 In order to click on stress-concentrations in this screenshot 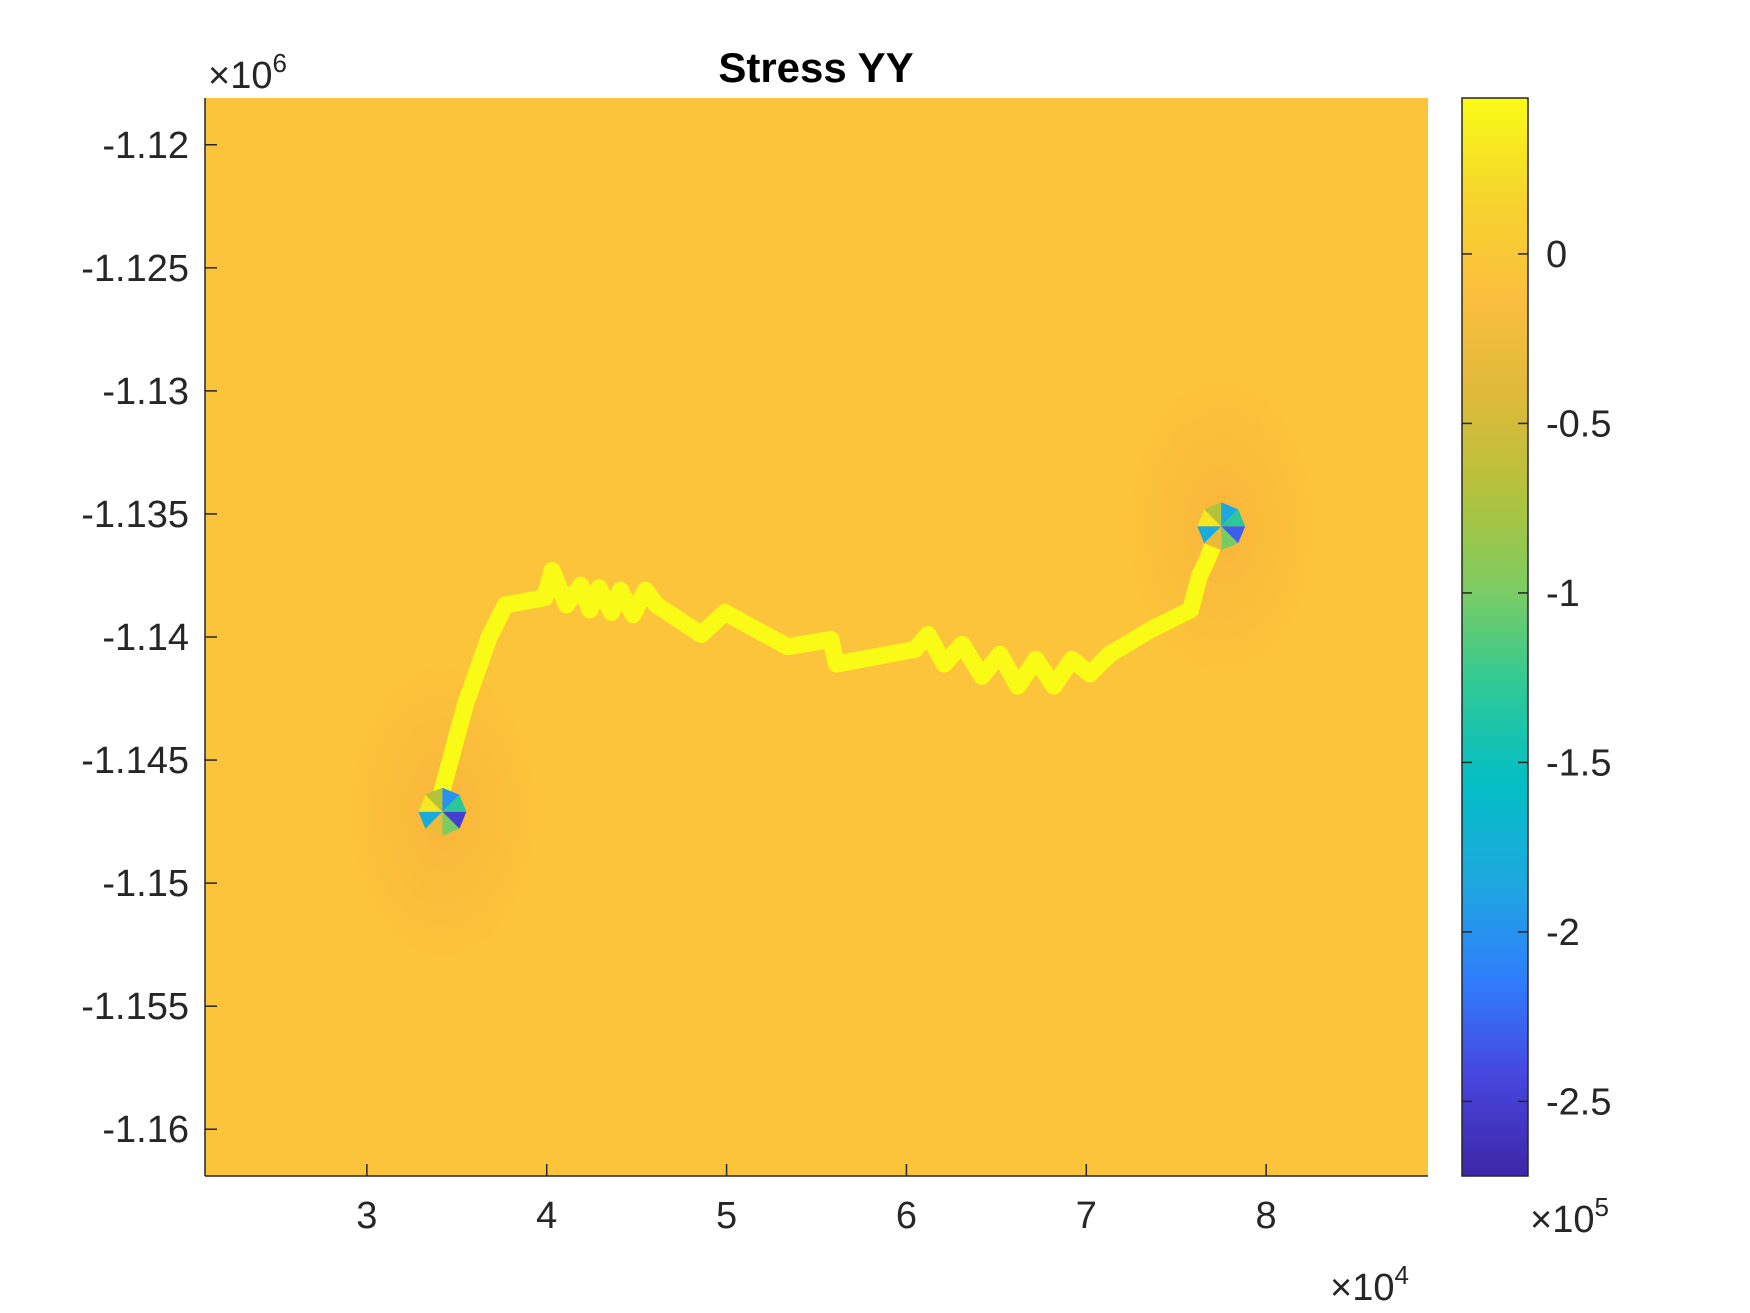, I will do `click(832, 669)`.